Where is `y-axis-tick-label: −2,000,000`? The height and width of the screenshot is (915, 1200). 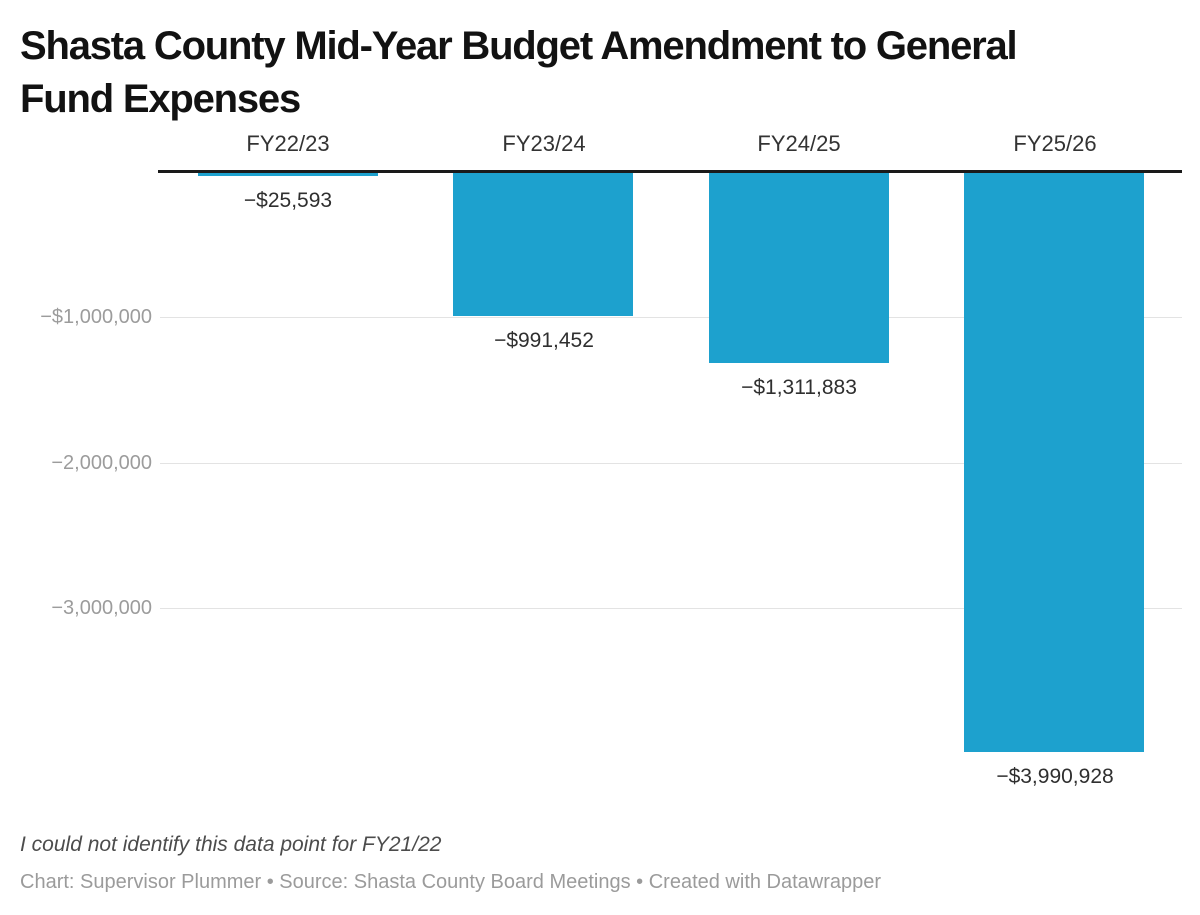
y-axis-tick-label: −2,000,000 is located at coordinates (101, 463).